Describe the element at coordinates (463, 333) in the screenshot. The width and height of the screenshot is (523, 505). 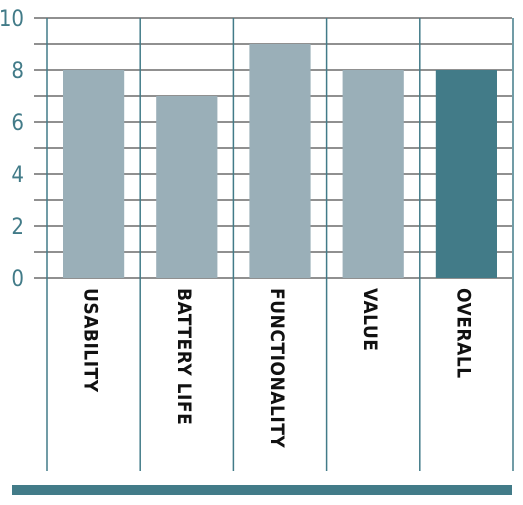
I see `category-label: OVERALL` at that location.